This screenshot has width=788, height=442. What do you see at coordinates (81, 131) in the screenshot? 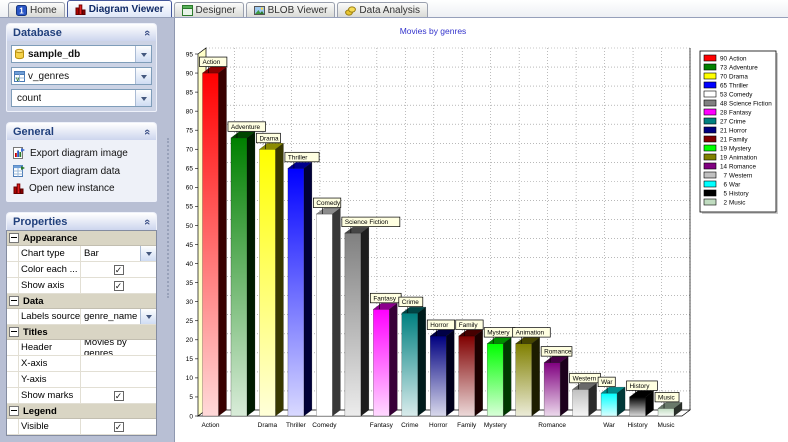
I see `general-panel-header: General` at bounding box center [81, 131].